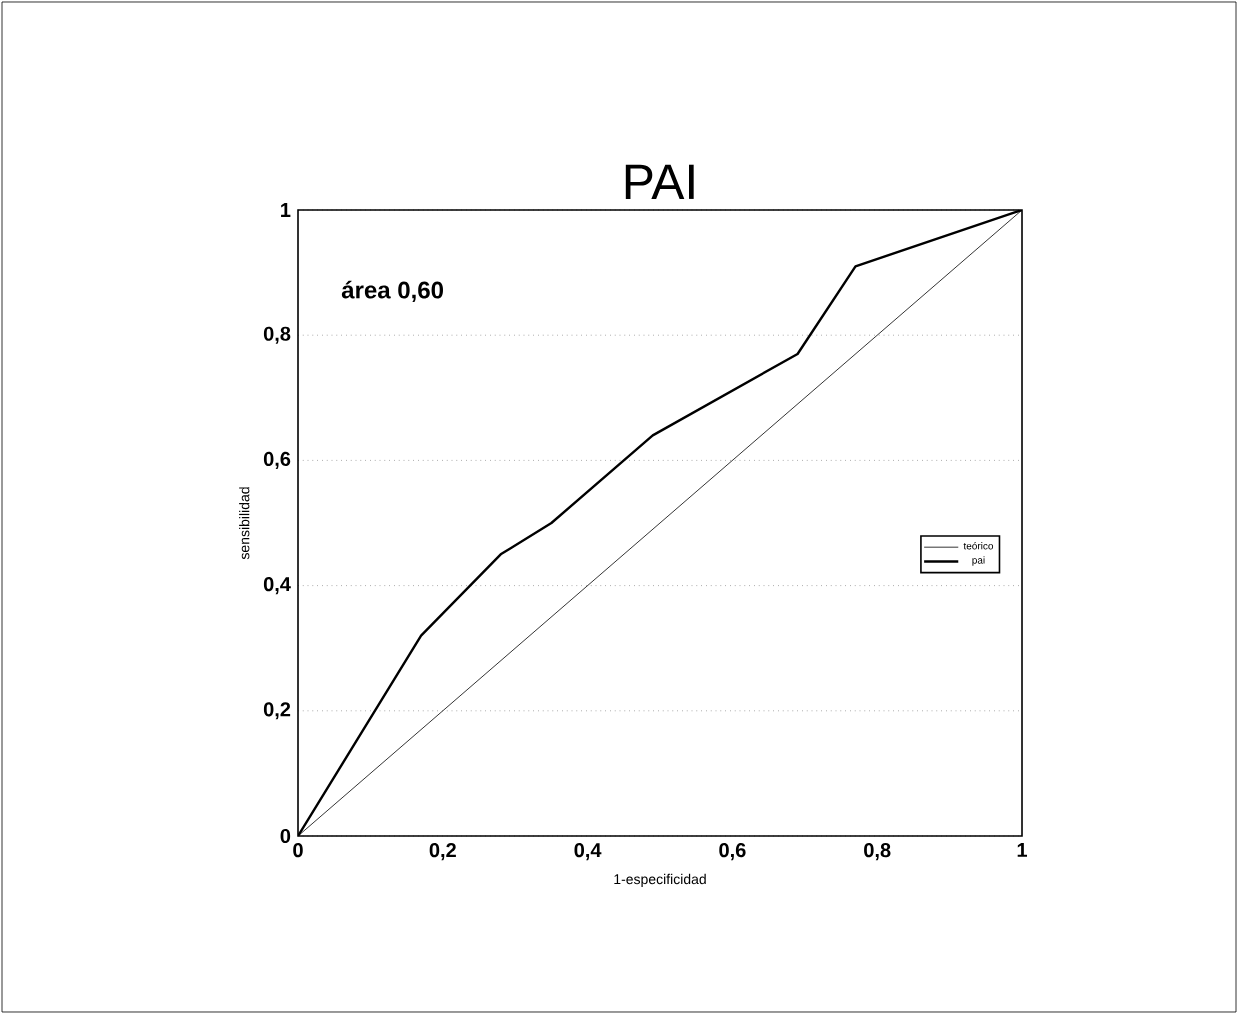 The width and height of the screenshot is (1238, 1014). What do you see at coordinates (392, 291) in the screenshot?
I see `annotation: área 0,60` at bounding box center [392, 291].